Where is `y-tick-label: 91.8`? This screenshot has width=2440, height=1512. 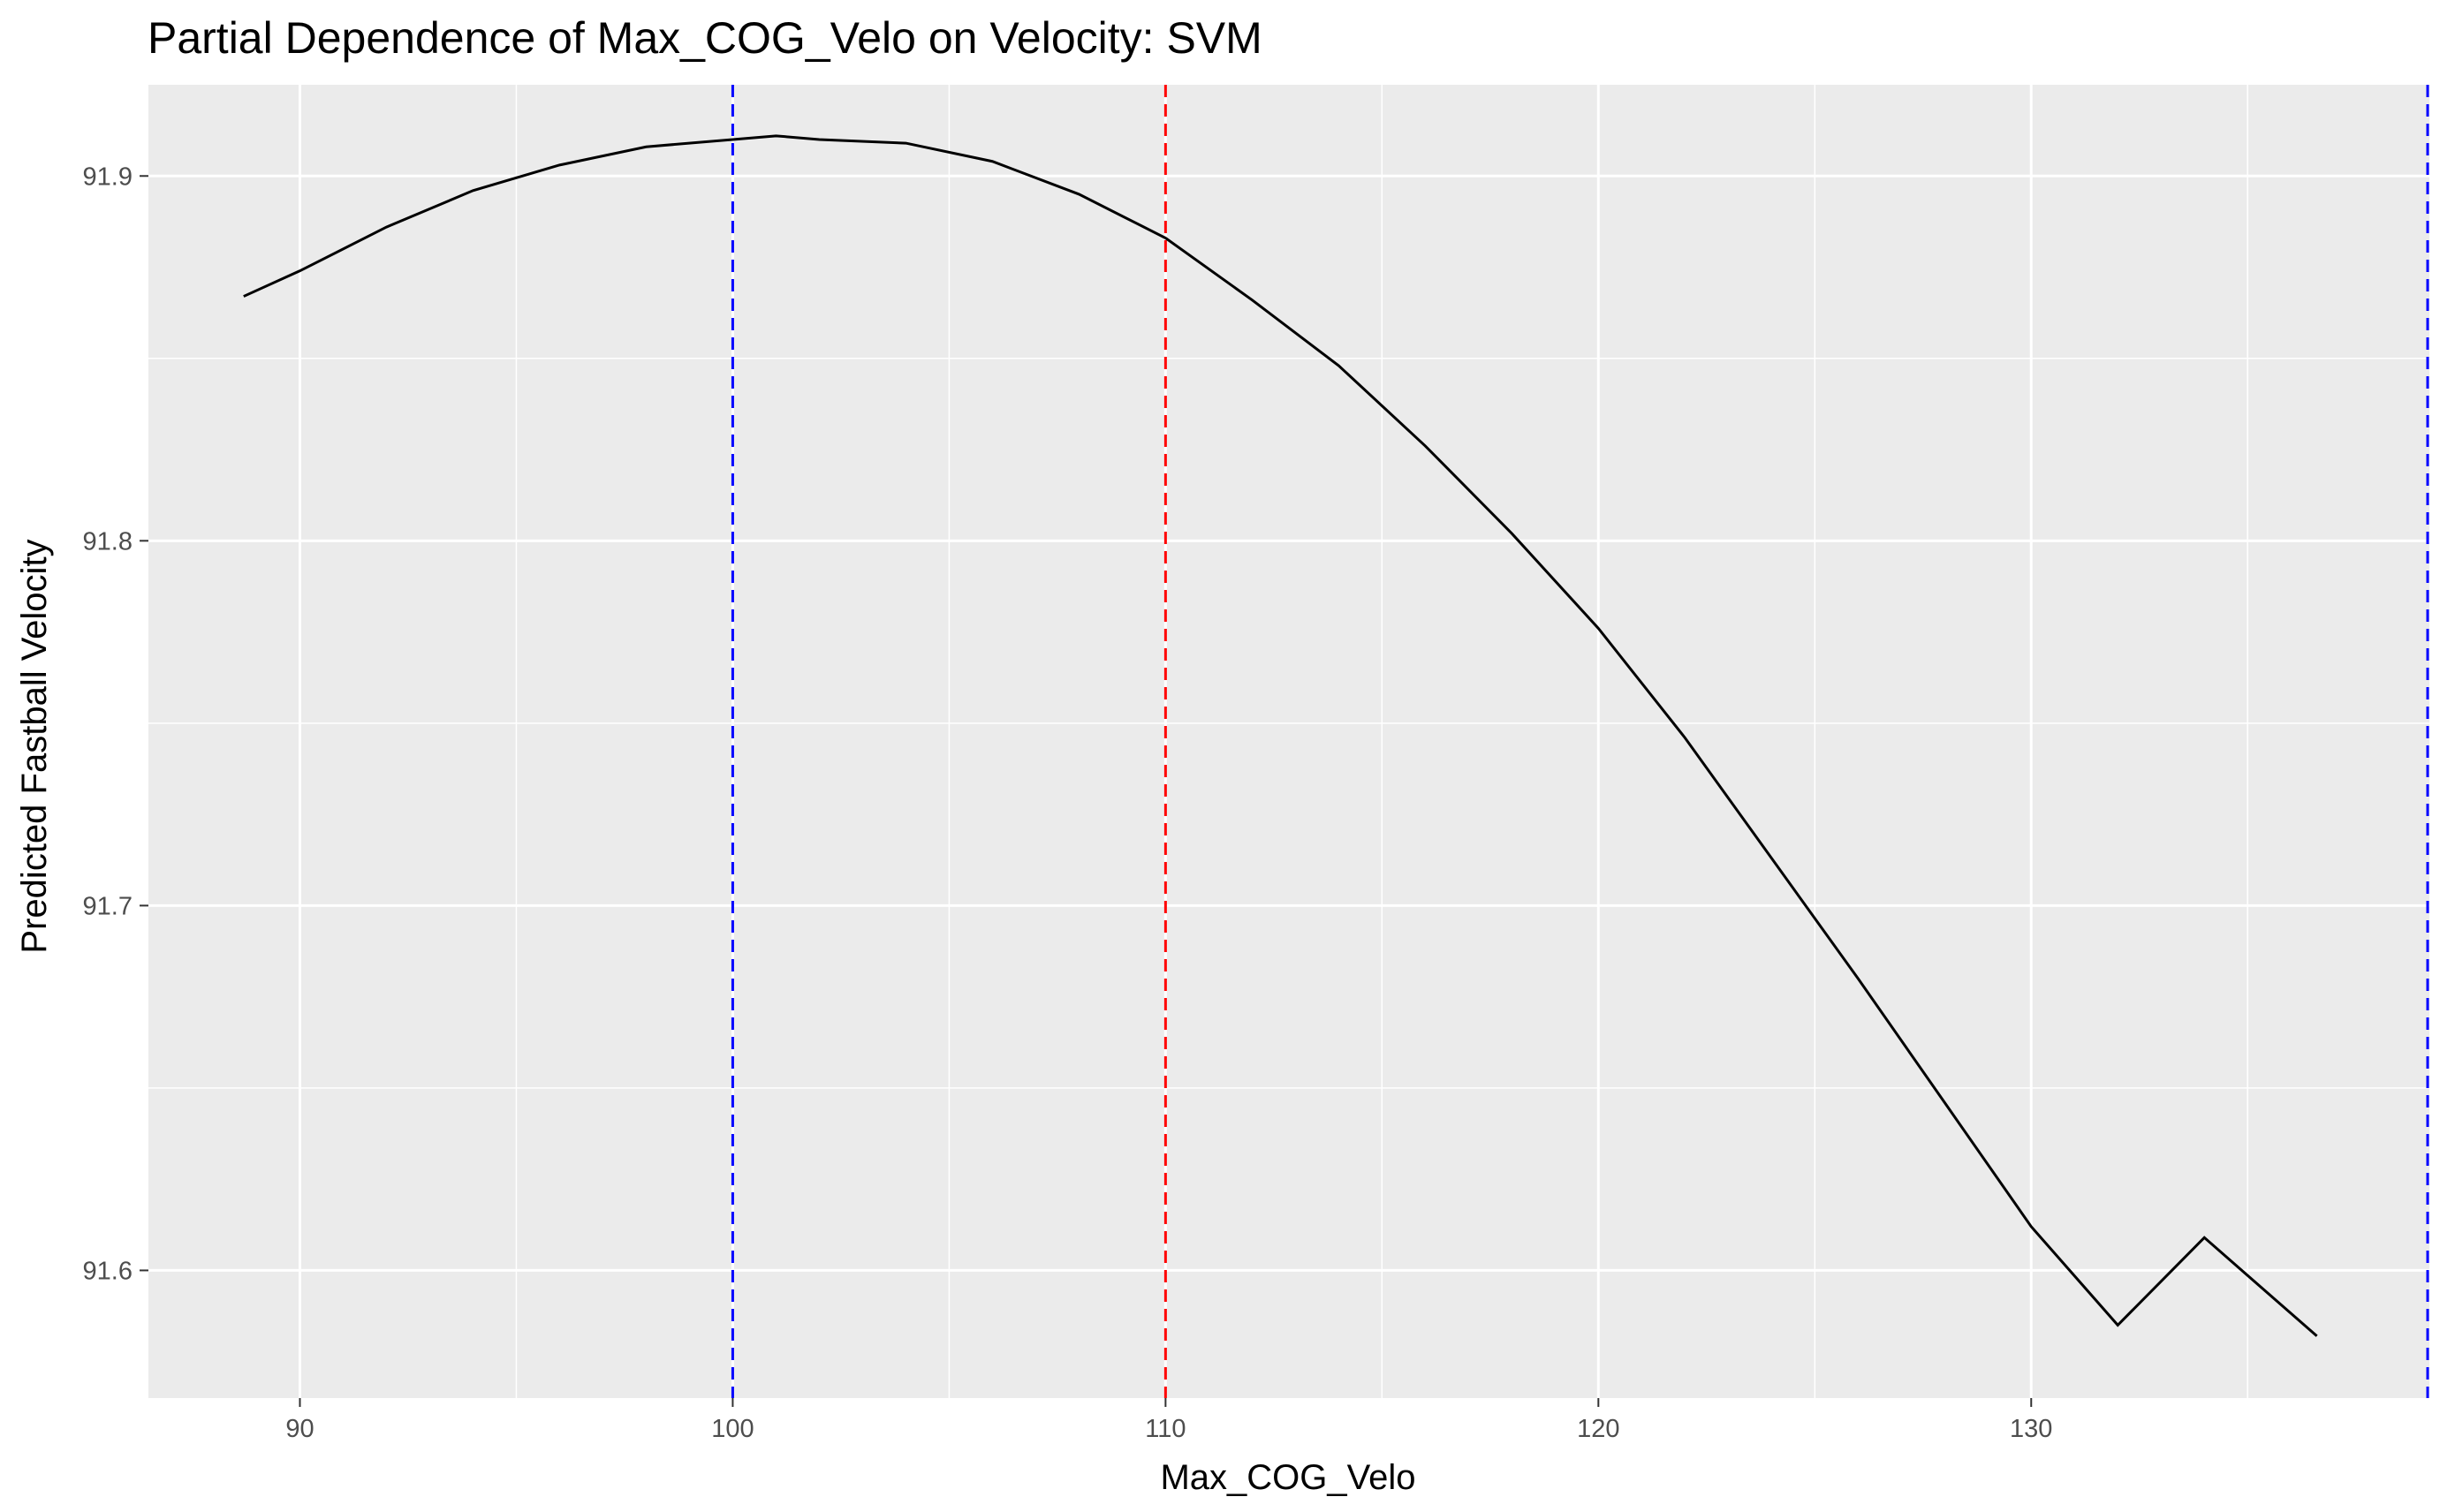 y-tick-label: 91.8 is located at coordinates (108, 541).